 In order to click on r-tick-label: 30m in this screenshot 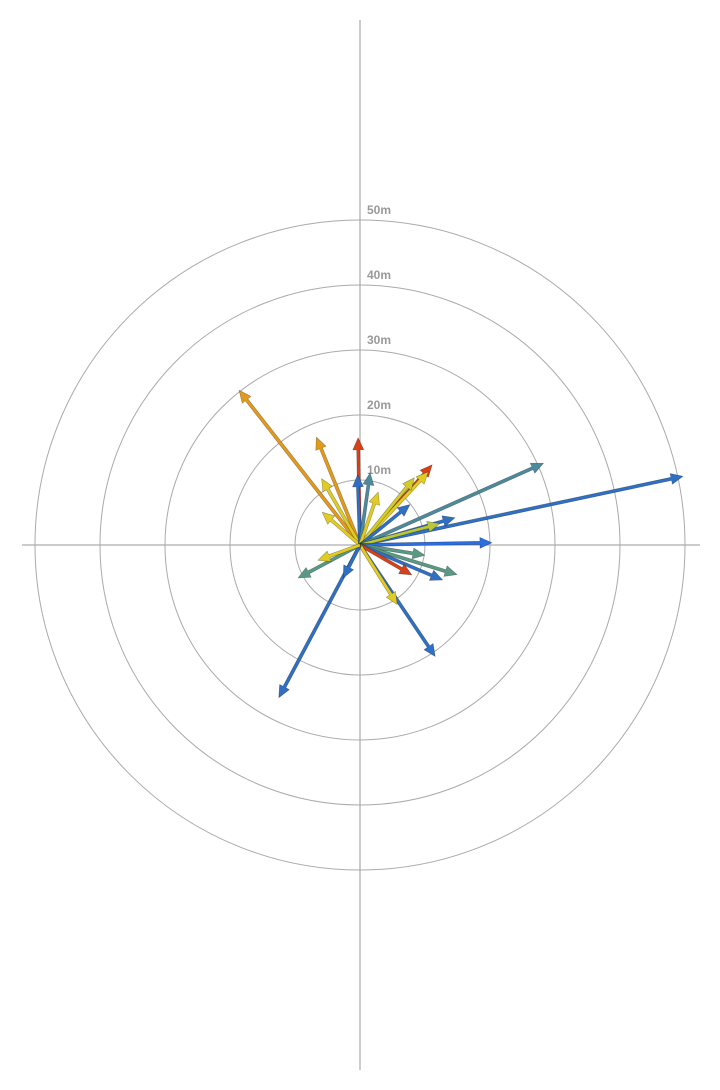, I will do `click(379, 340)`.